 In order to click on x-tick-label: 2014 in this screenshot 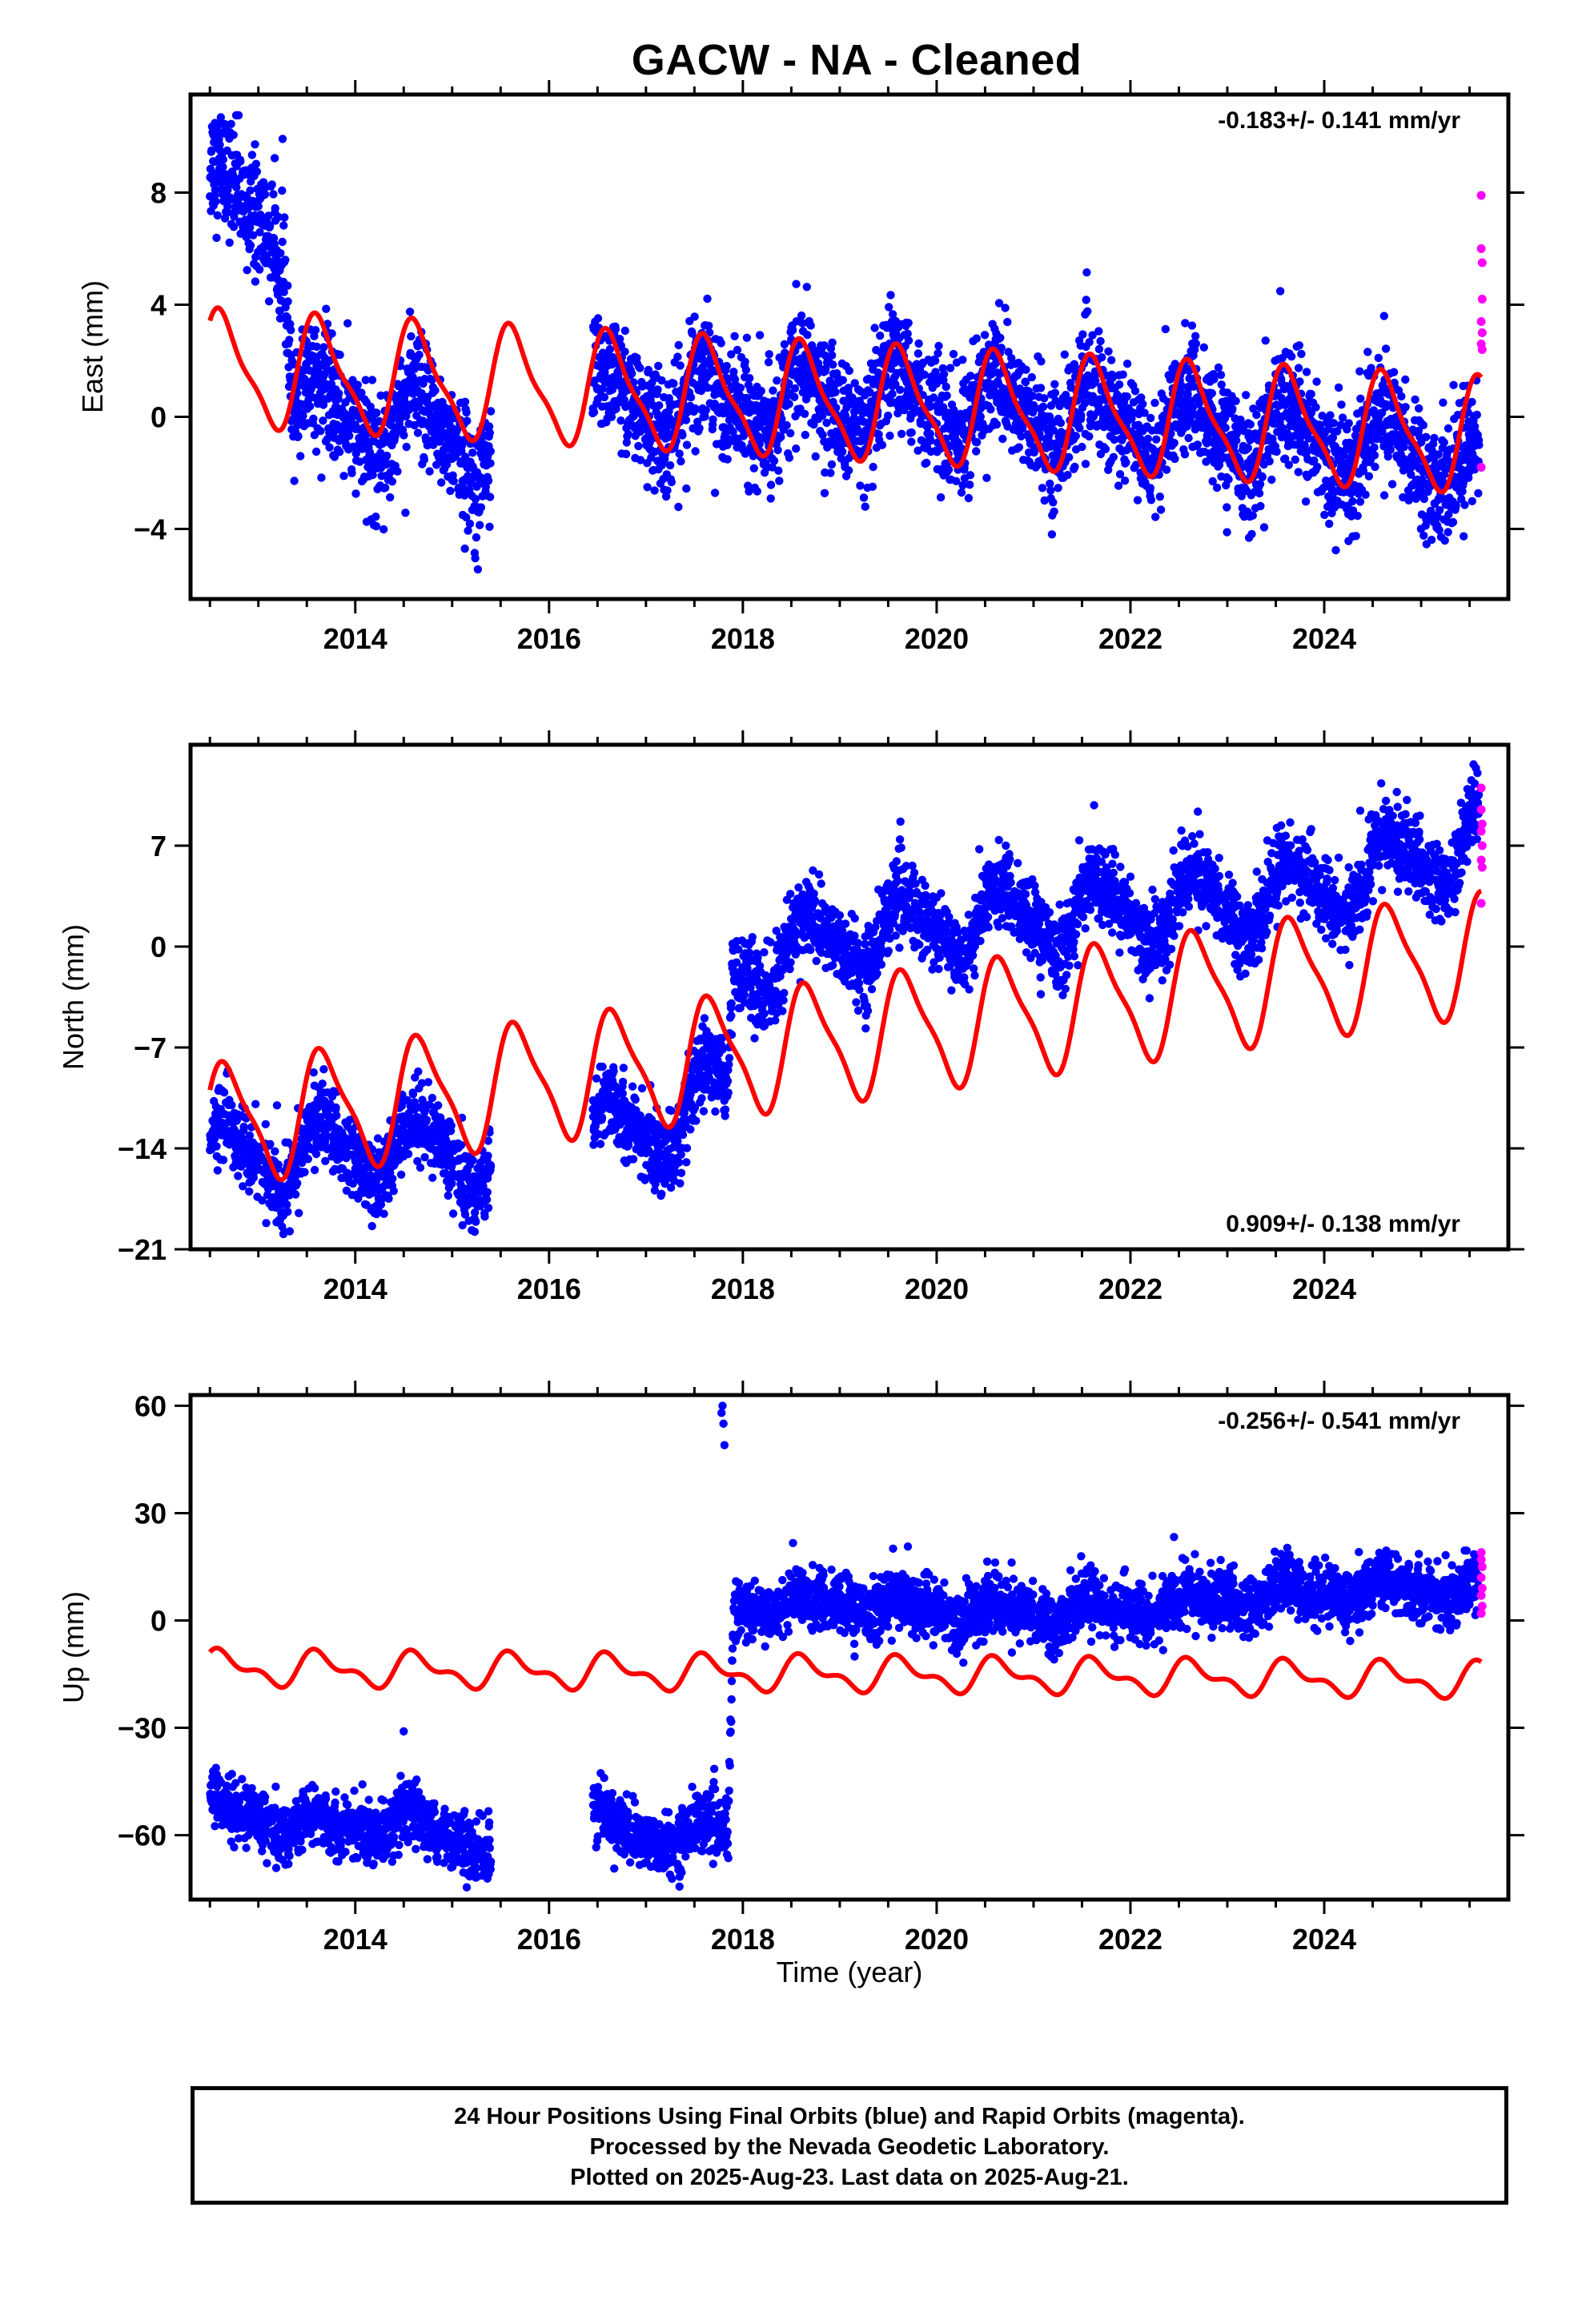, I will do `click(355, 638)`.